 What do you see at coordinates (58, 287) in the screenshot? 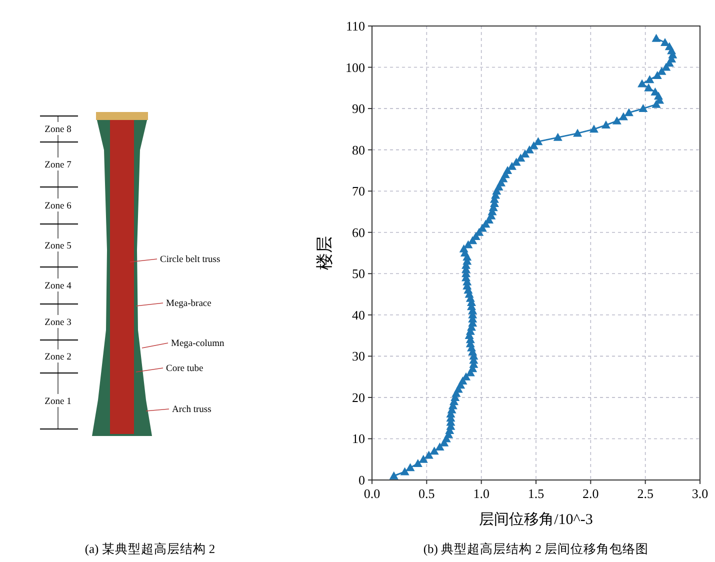
I see `text: Zone 4` at bounding box center [58, 287].